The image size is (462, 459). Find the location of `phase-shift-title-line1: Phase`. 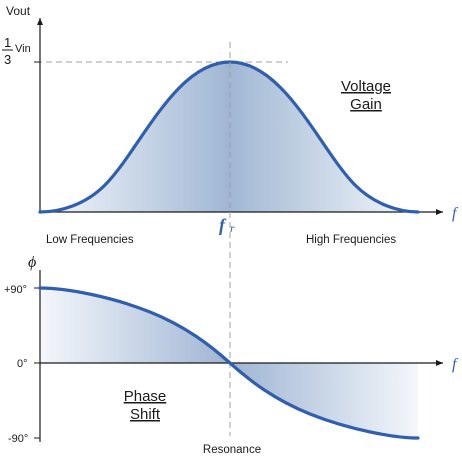

phase-shift-title-line1: Phase is located at coordinates (145, 396).